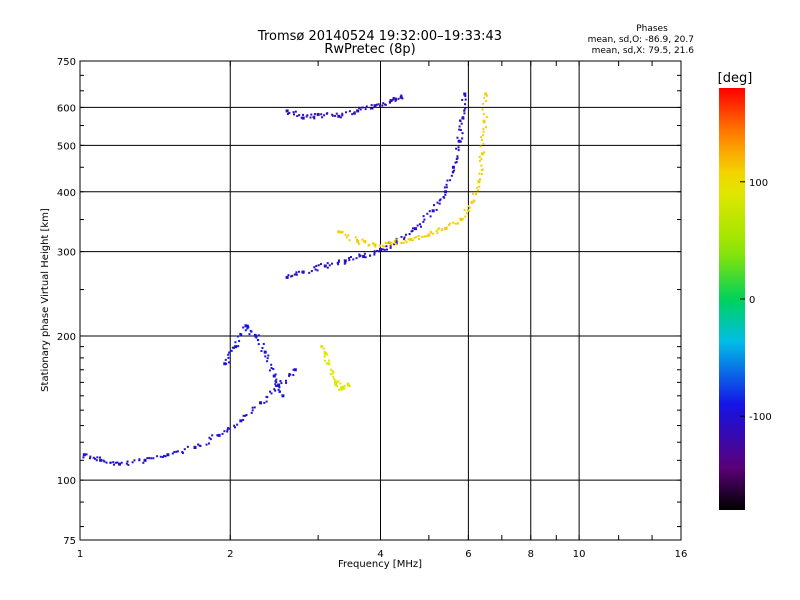 The height and width of the screenshot is (600, 800). What do you see at coordinates (652, 29) in the screenshot?
I see `stats-heading: Phases` at bounding box center [652, 29].